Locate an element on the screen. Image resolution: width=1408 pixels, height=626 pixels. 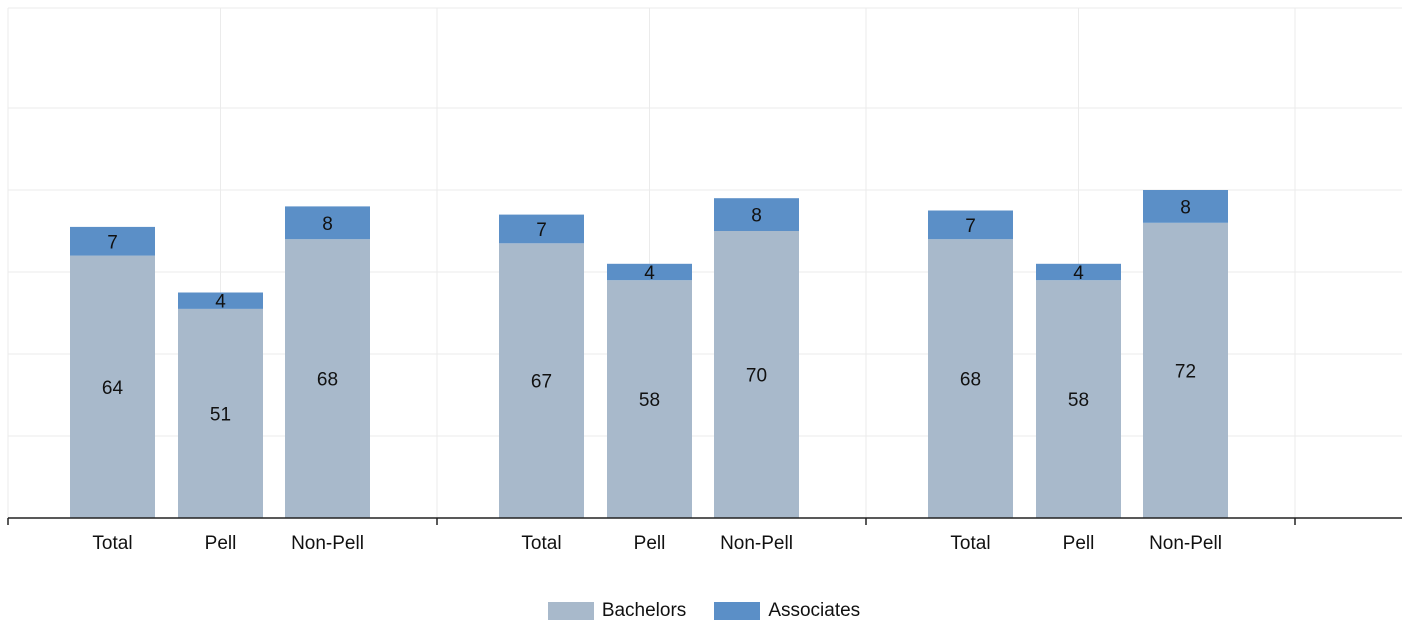
legend-label-bachelors: Bachelors is located at coordinates (644, 610).